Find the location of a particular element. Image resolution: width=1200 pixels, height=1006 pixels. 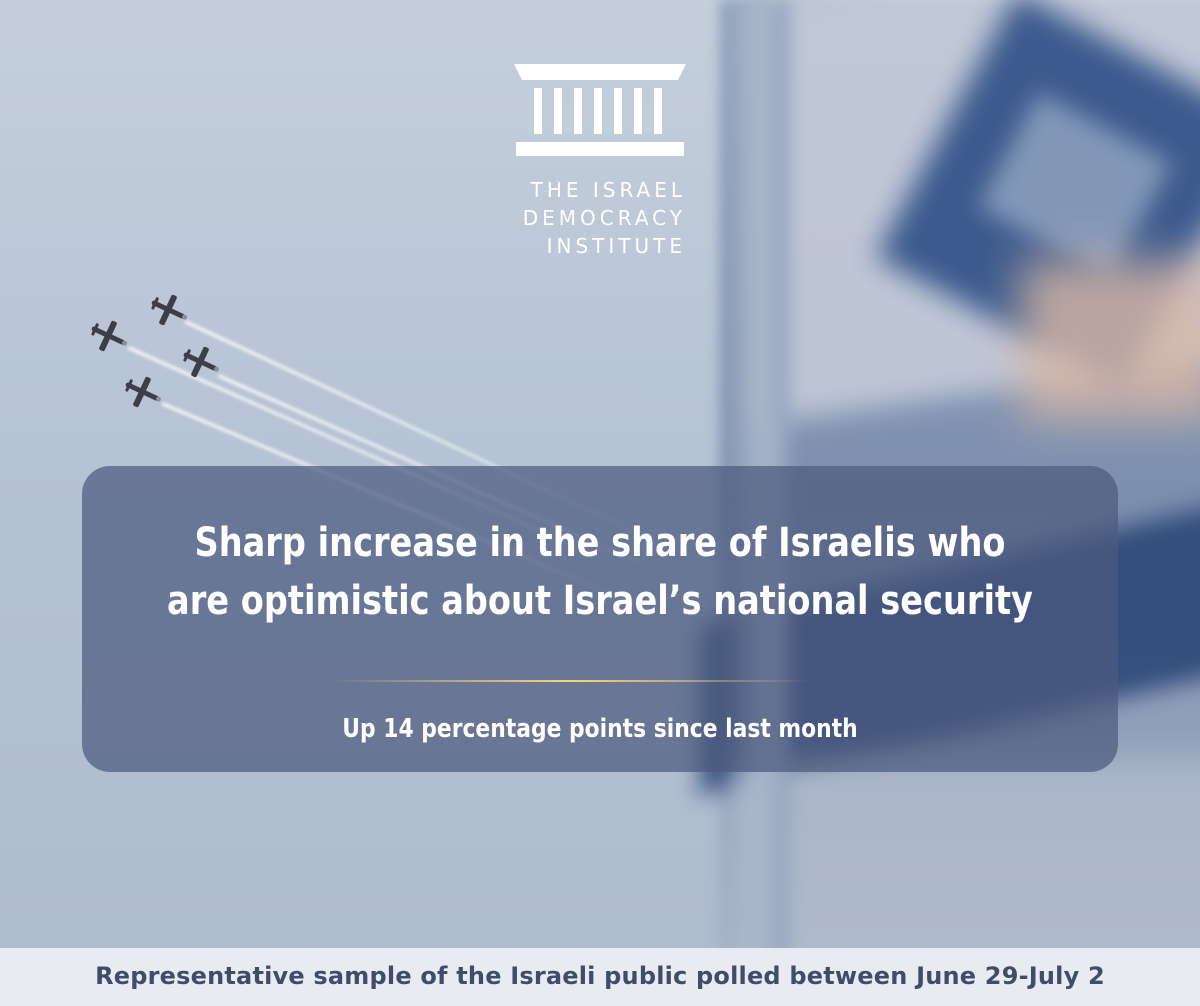

logo-line-2: DEMOCRACY is located at coordinates (604, 218).